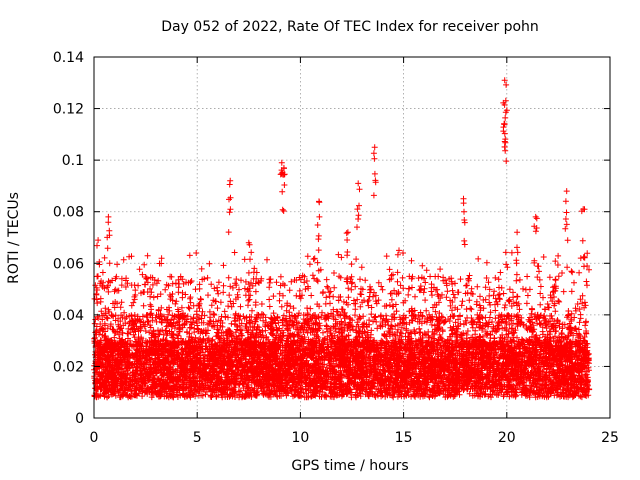 This screenshot has height=480, width=640. What do you see at coordinates (197, 438) in the screenshot?
I see `x-tick-label: 5` at bounding box center [197, 438].